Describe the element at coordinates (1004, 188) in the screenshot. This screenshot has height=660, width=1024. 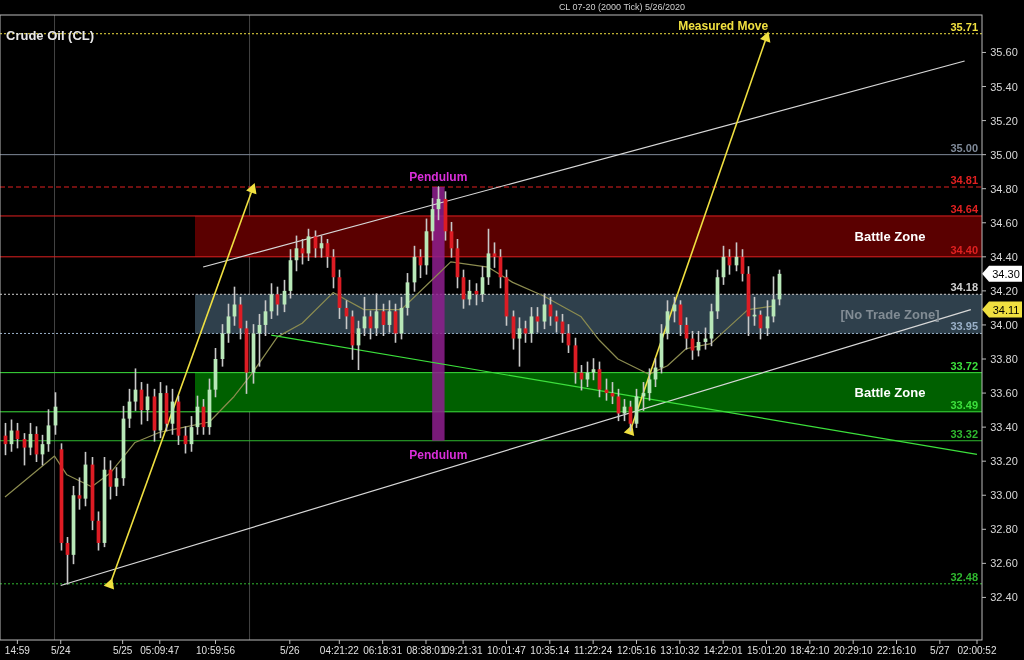
I see `y-tick-label: 34.80` at that location.